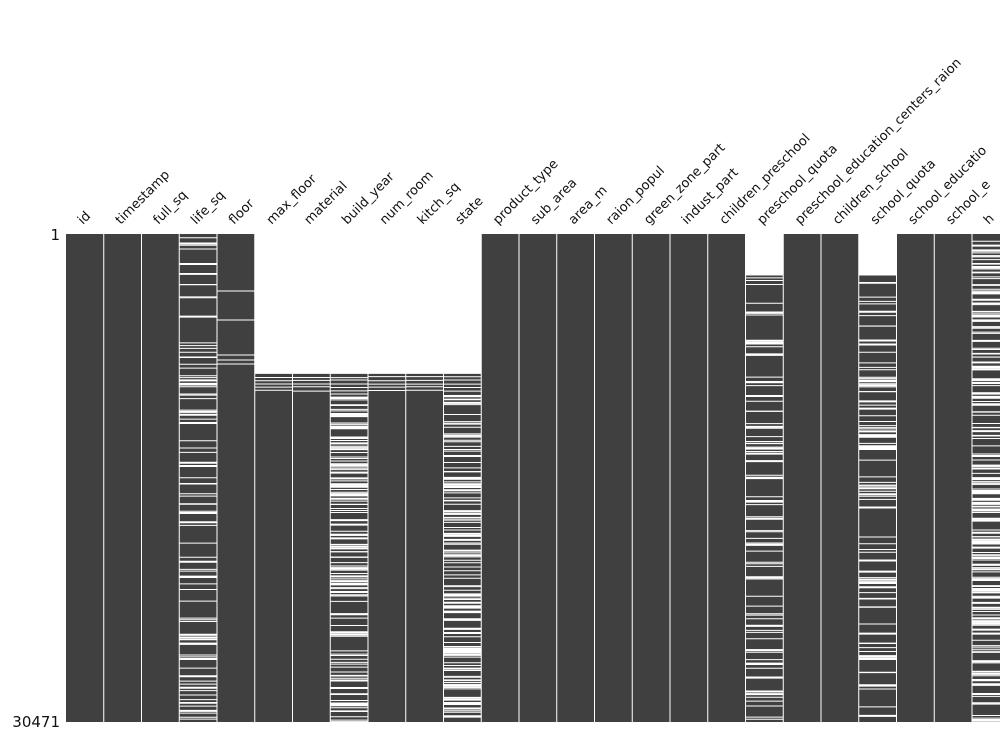 The width and height of the screenshot is (1000, 750). I want to click on column-label-id: id, so click(84, 218).